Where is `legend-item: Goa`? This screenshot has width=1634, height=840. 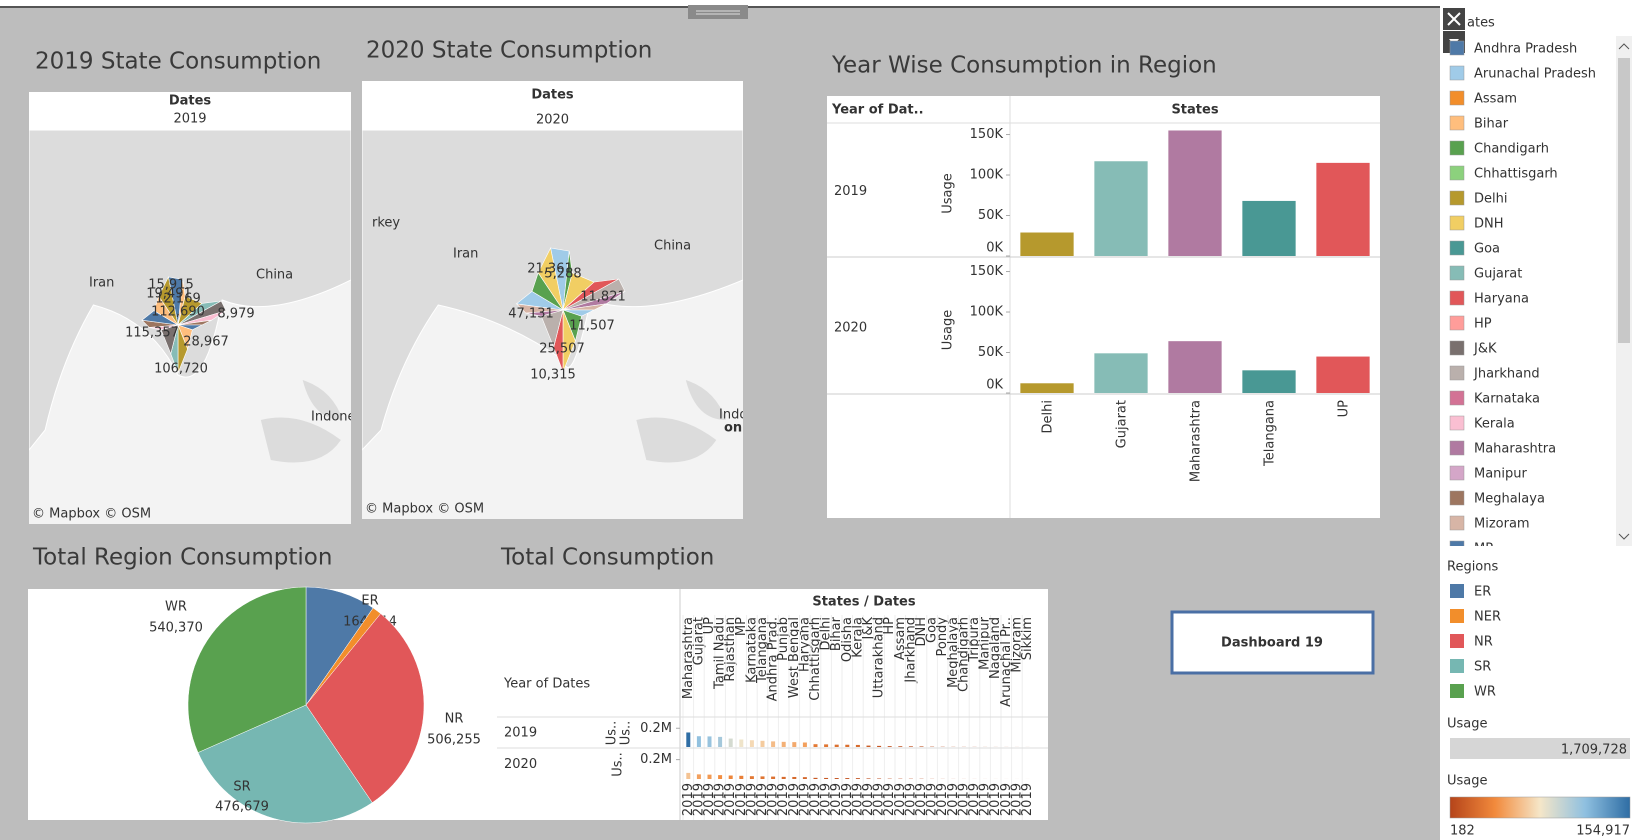
legend-item: Goa is located at coordinates (1487, 249).